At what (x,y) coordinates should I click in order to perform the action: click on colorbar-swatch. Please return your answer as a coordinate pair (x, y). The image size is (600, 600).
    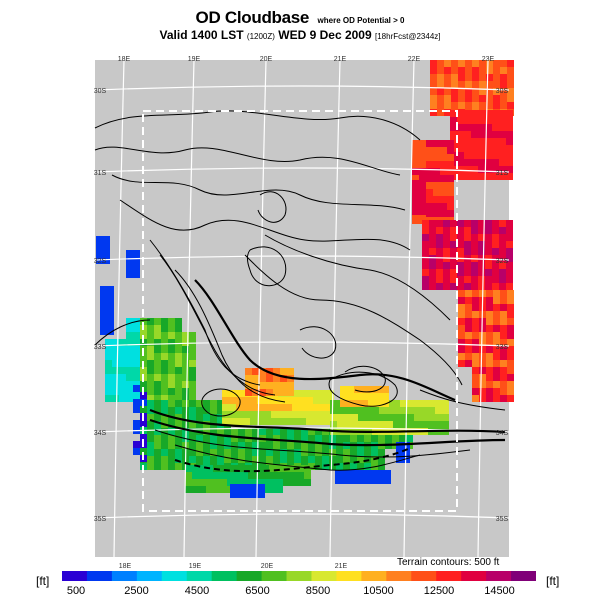
    Looking at the image, I should click on (274, 576).